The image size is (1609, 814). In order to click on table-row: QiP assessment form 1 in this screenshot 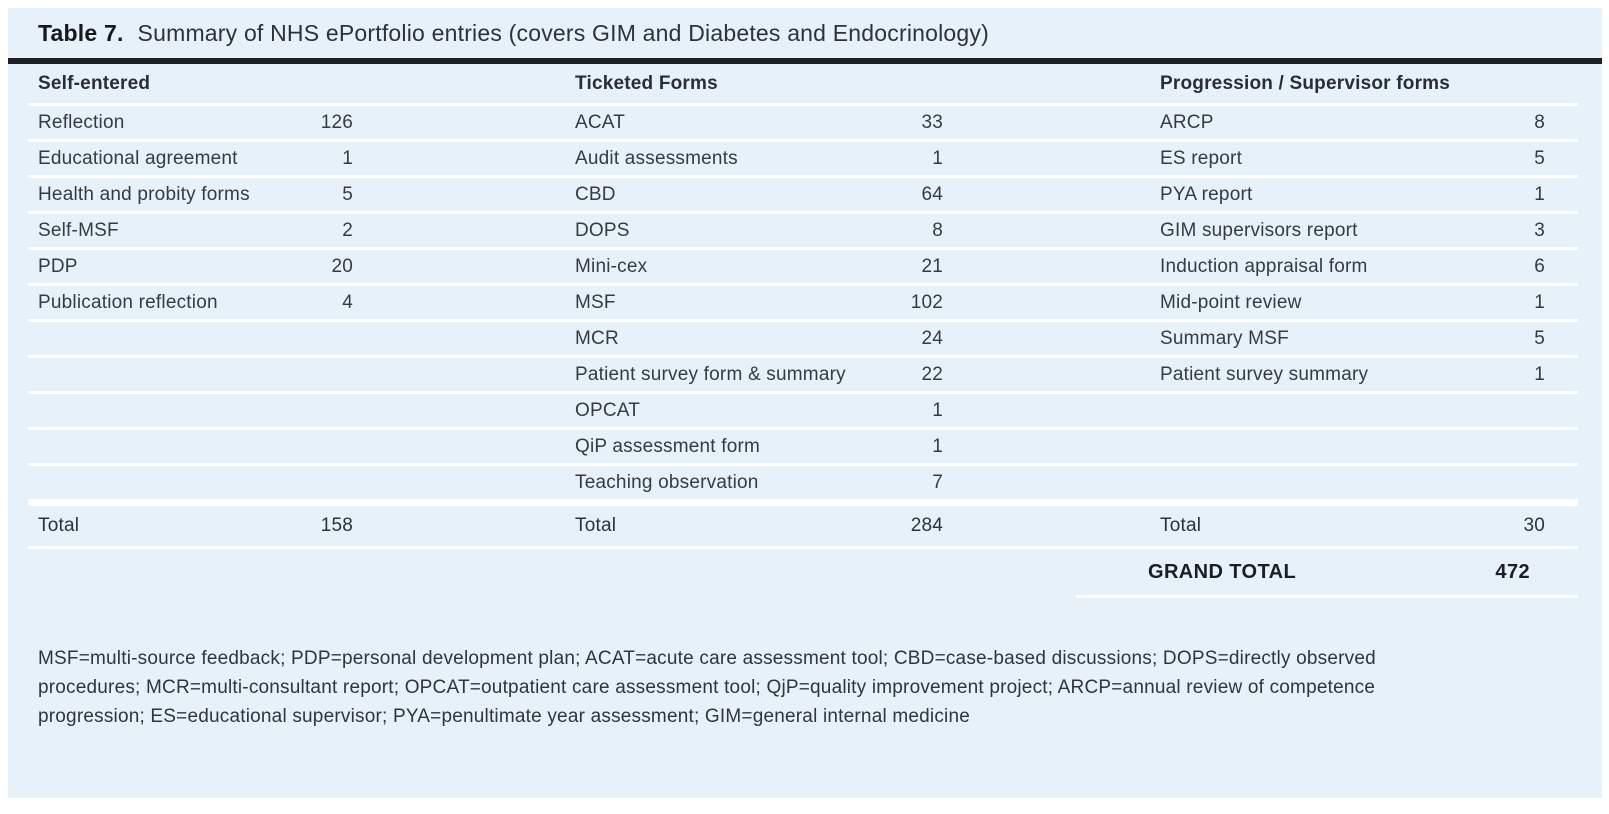, I will do `click(803, 448)`.